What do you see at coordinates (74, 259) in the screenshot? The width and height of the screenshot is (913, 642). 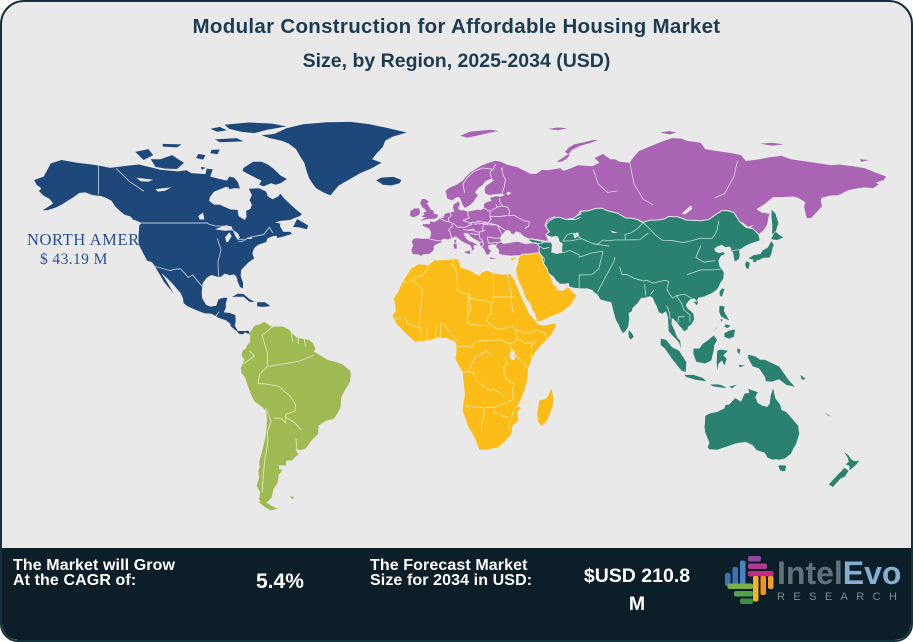 I see `svg-text: $ 43.19 M` at bounding box center [74, 259].